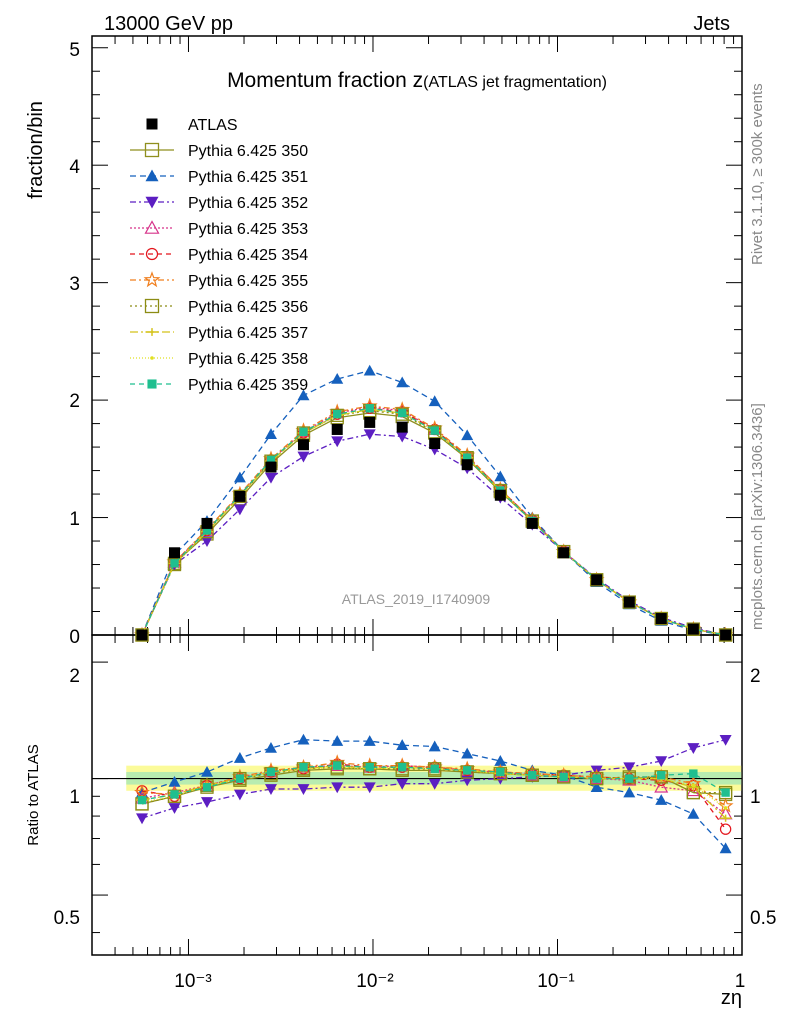 The image size is (786, 1024). Describe the element at coordinates (74, 50) in the screenshot. I see `main-ytick-label: 5` at that location.